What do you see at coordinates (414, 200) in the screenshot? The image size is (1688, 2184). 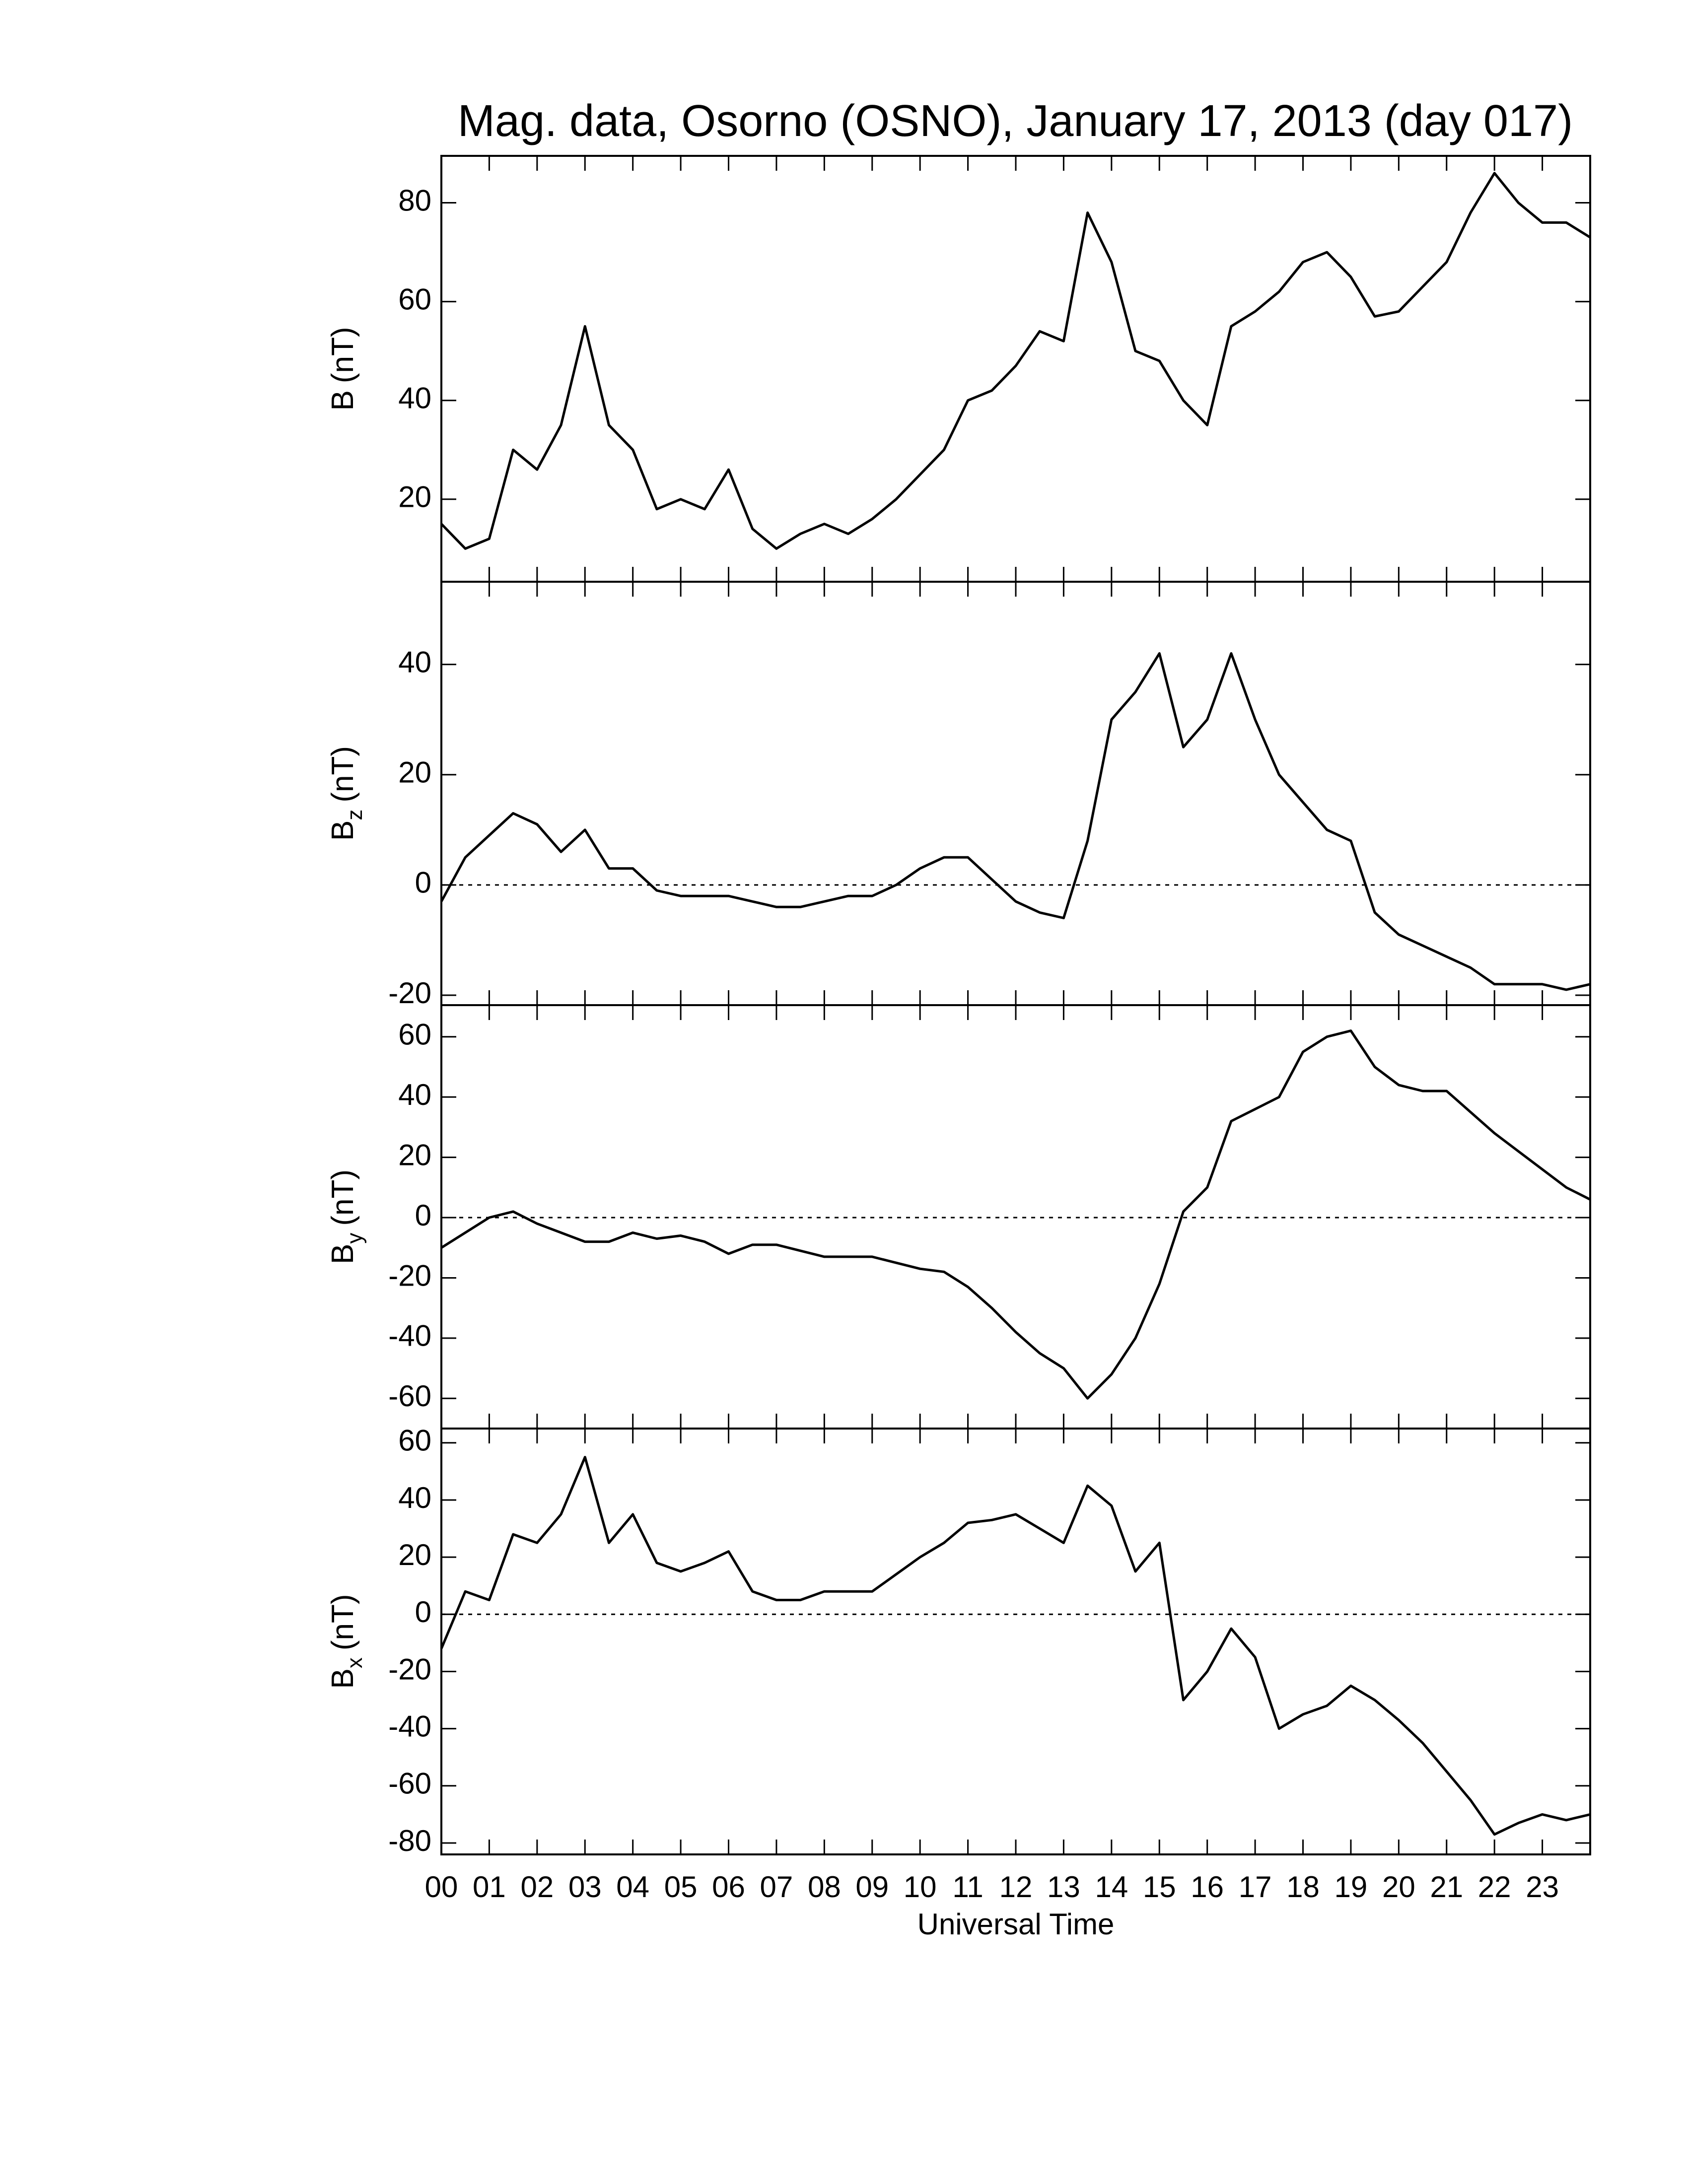 I see `y-tick-label: 80` at bounding box center [414, 200].